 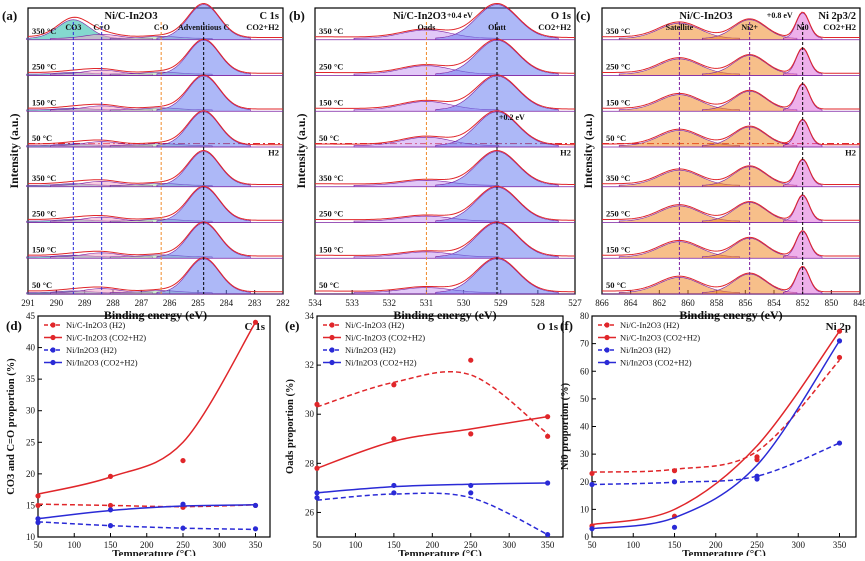 I want to click on shift-label: +0.2 eV, so click(x=512, y=117).